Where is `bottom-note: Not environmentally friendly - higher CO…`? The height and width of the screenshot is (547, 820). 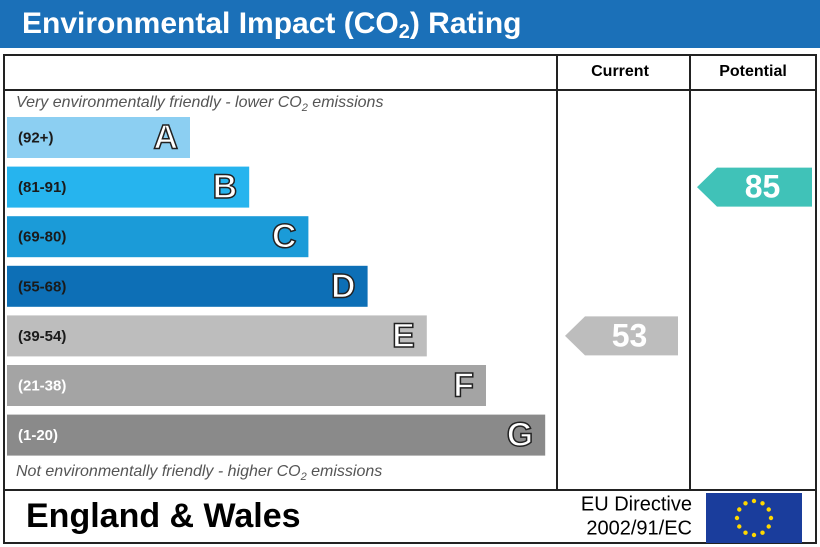
bottom-note: Not environmentally friendly - higher CO… is located at coordinates (199, 473).